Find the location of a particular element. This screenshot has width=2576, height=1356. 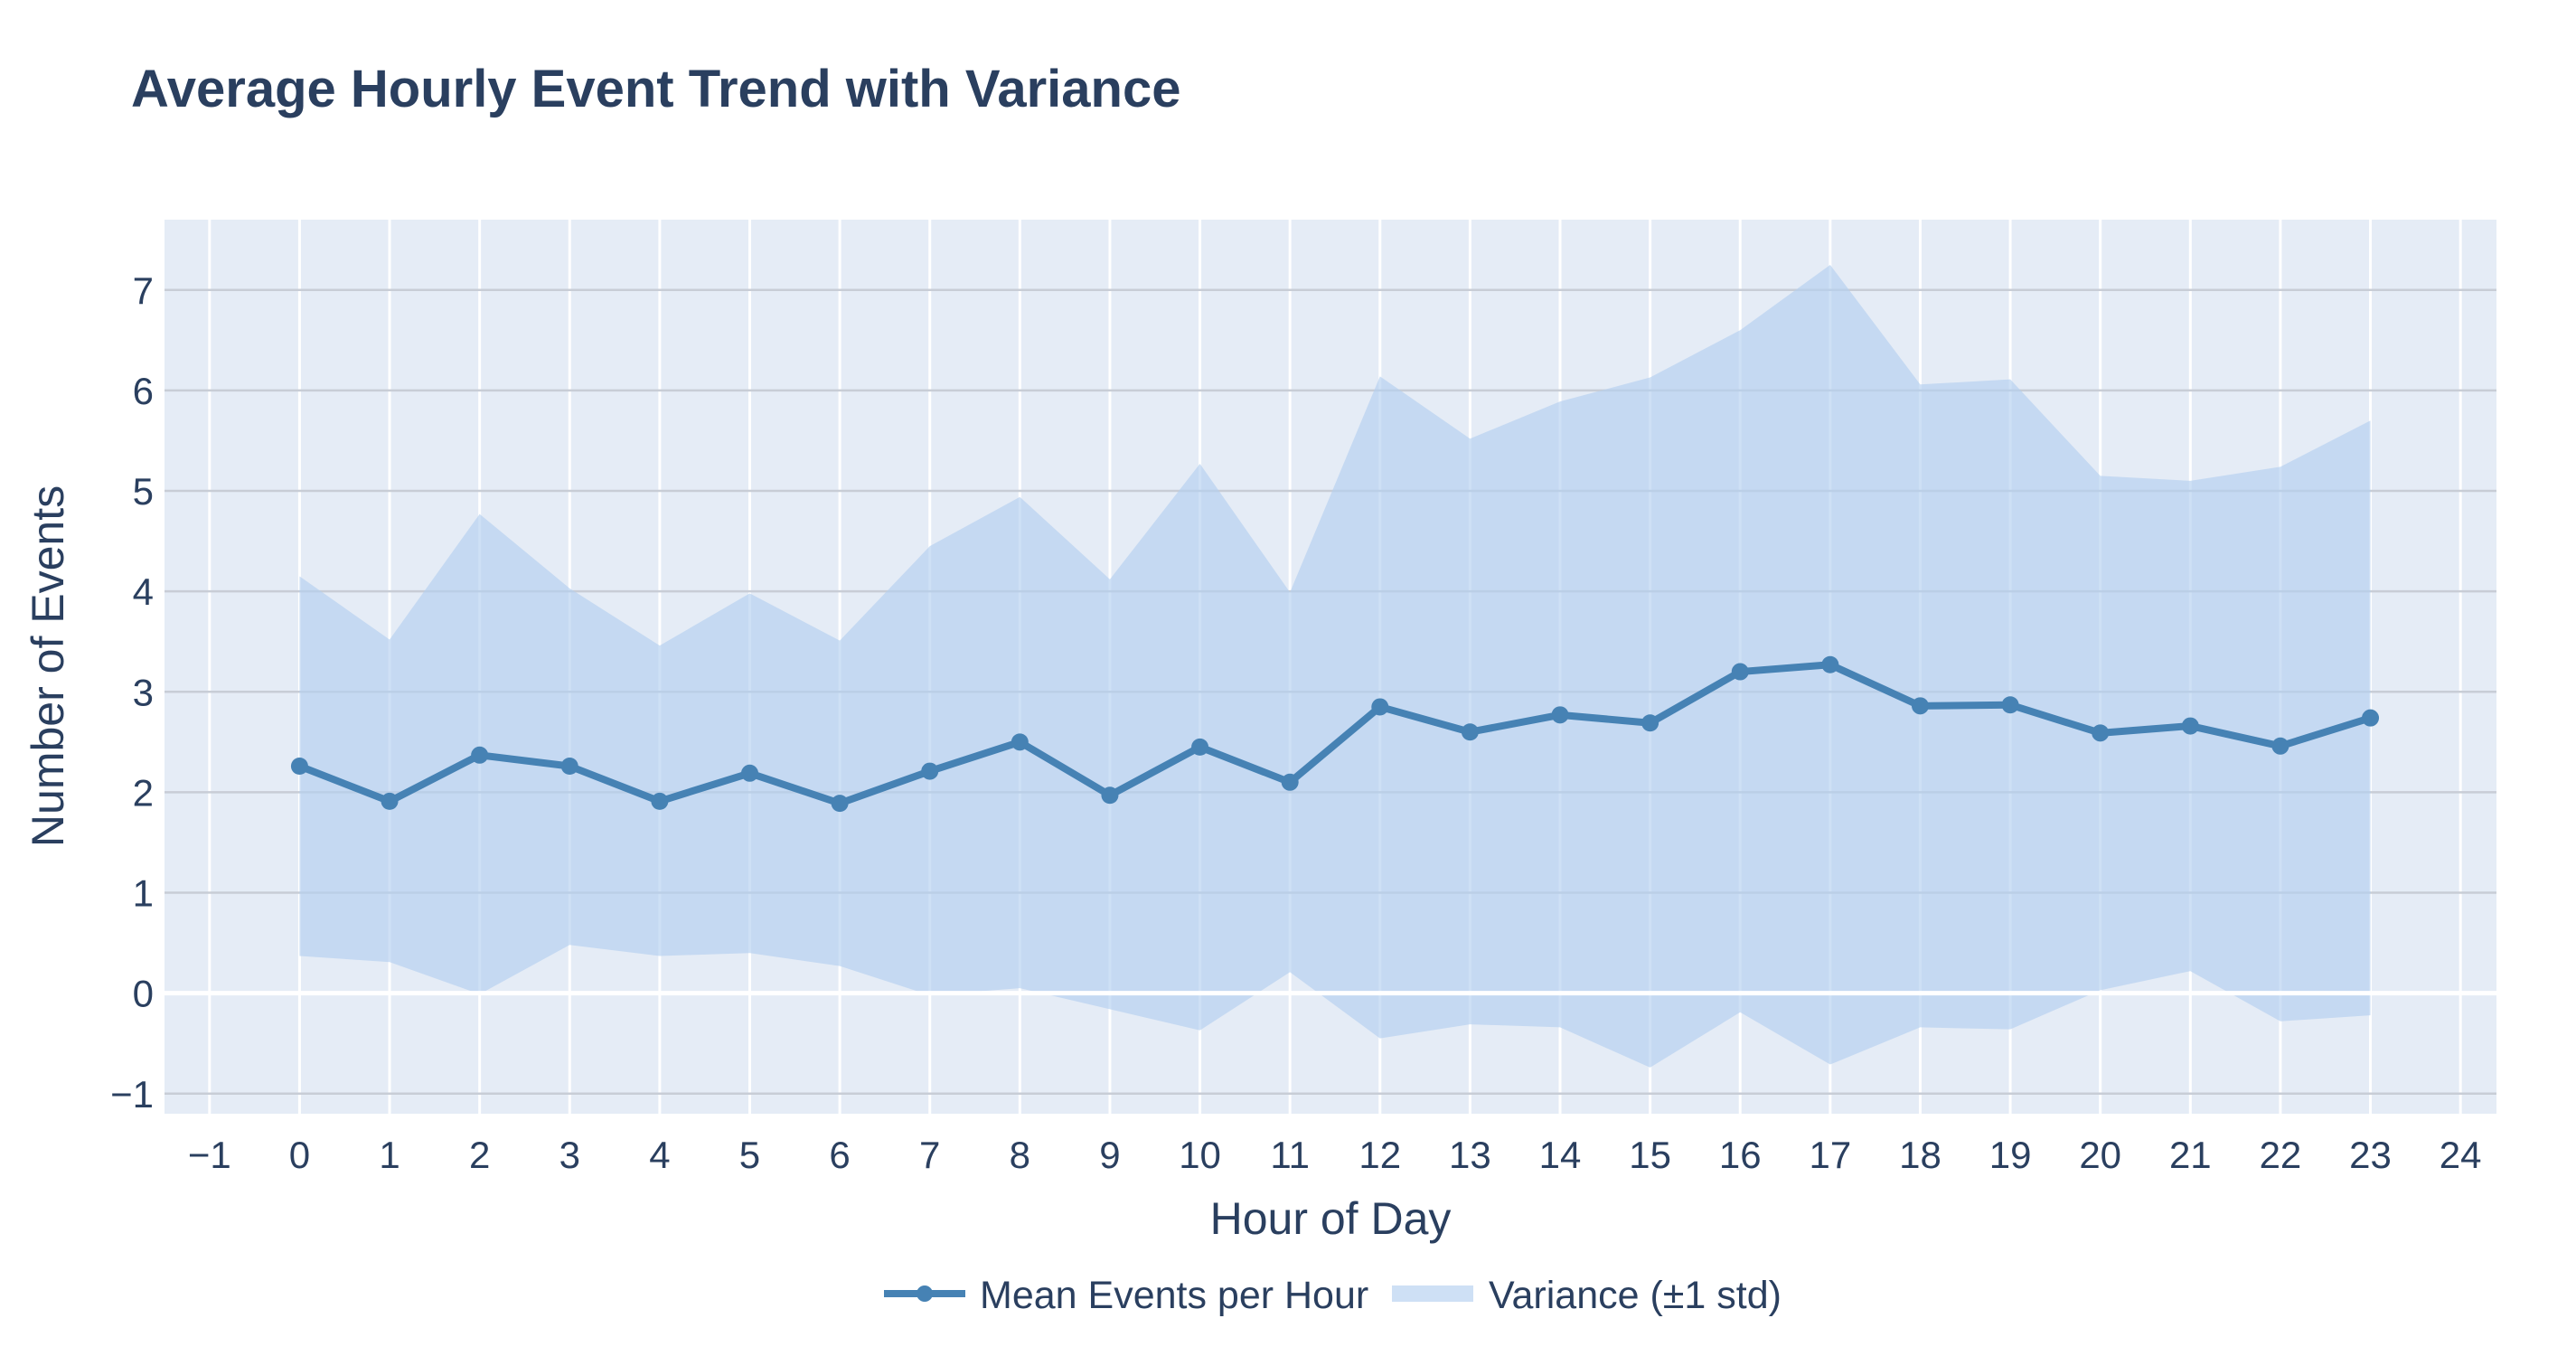

x-tick-label: 22 is located at coordinates (2281, 1155).